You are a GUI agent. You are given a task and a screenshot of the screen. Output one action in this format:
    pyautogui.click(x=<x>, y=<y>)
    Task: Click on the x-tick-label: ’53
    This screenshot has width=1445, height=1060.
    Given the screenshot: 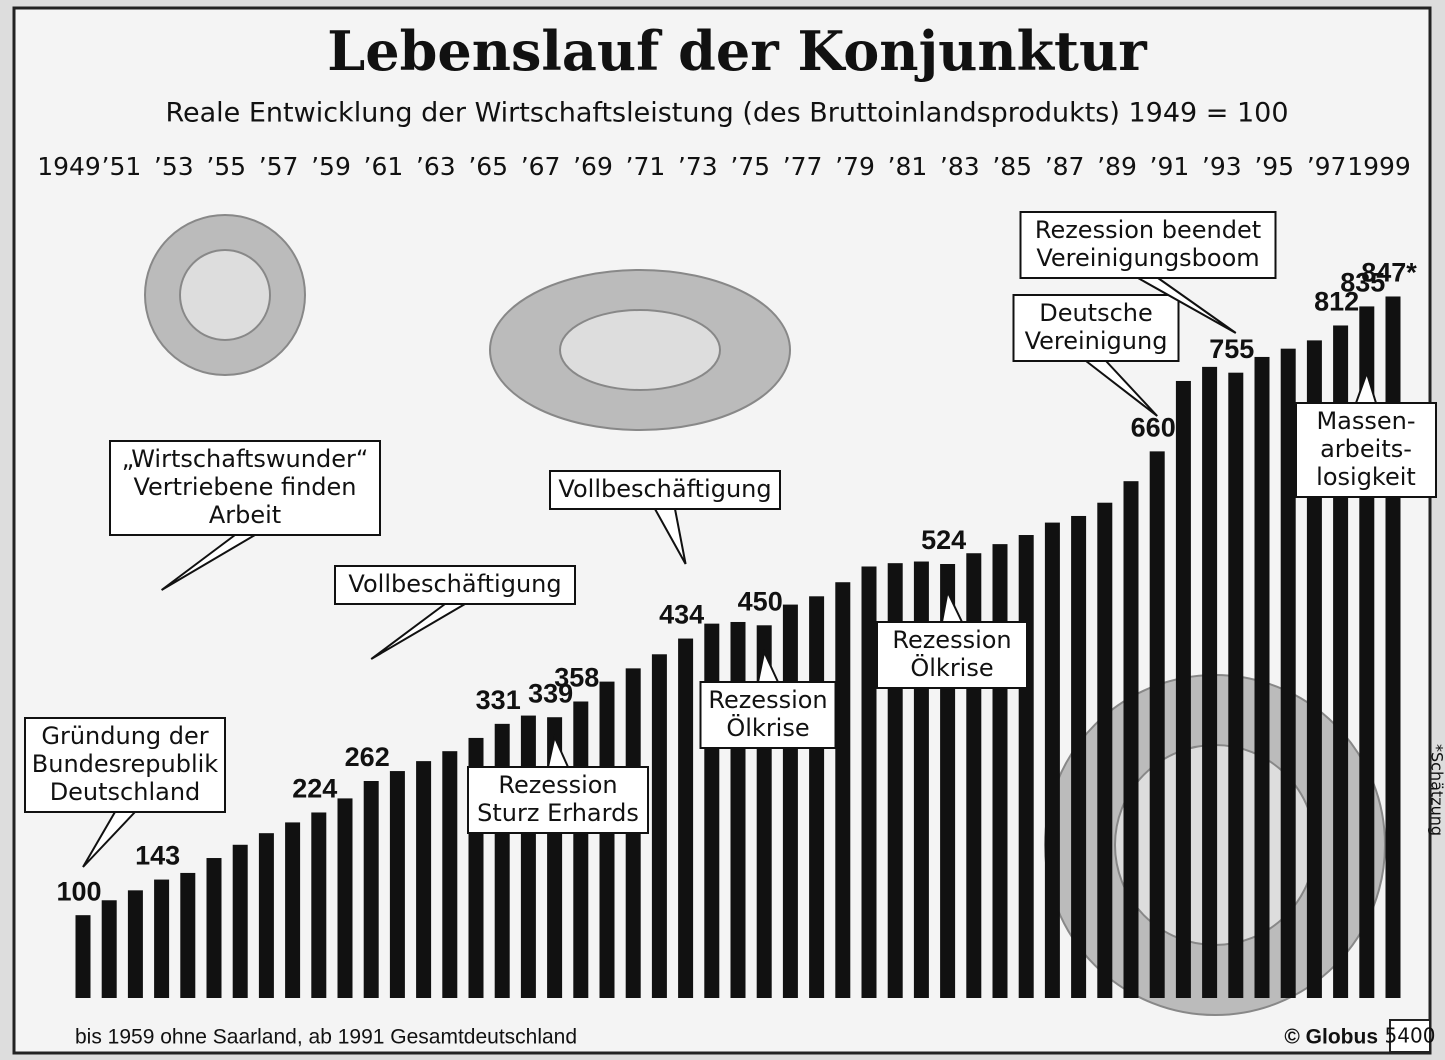 What is the action you would take?
    pyautogui.click(x=174, y=166)
    